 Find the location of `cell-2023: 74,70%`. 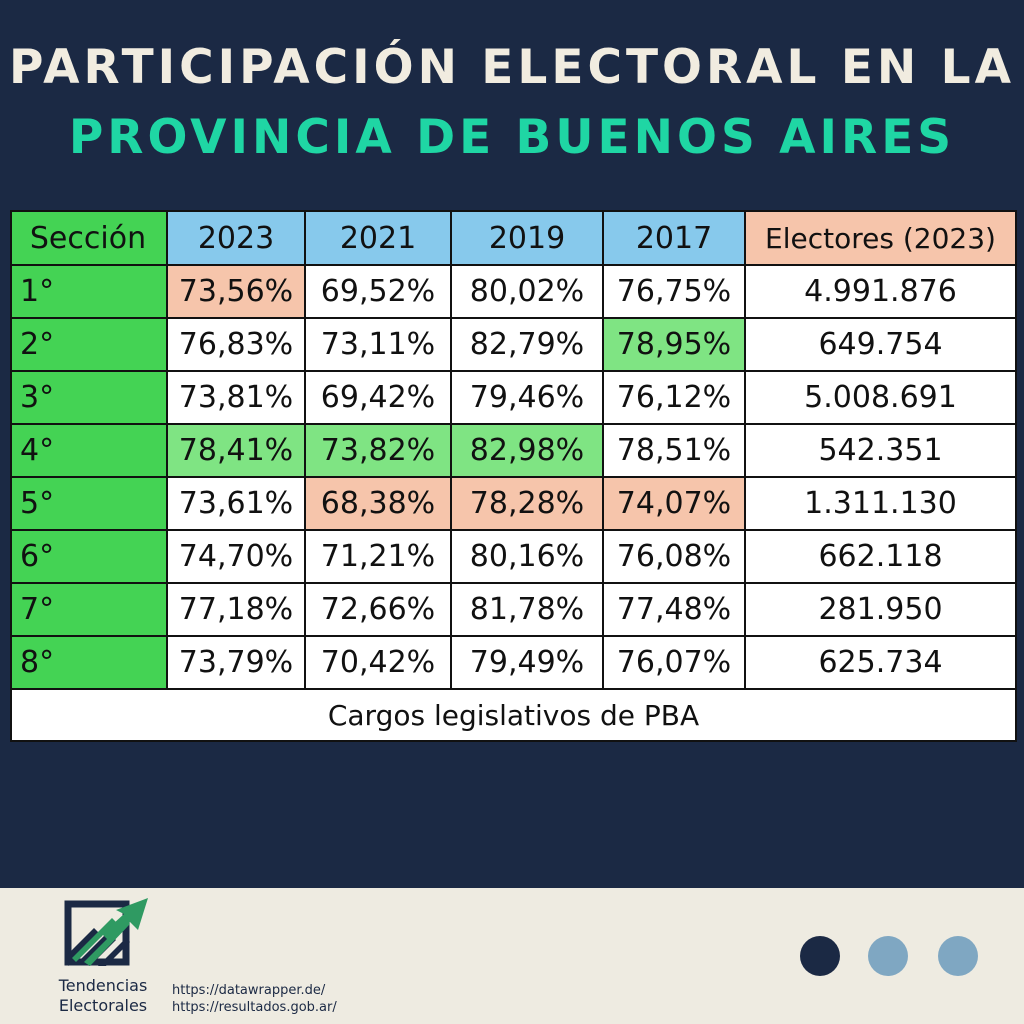

cell-2023: 74,70% is located at coordinates (236, 556).